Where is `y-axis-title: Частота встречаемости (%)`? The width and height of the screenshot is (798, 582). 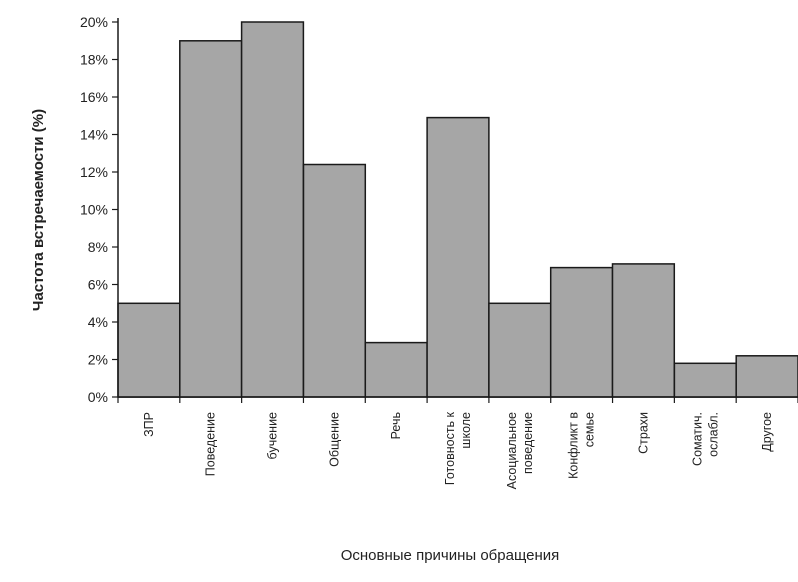 y-axis-title: Частота встречаемости (%) is located at coordinates (38, 210).